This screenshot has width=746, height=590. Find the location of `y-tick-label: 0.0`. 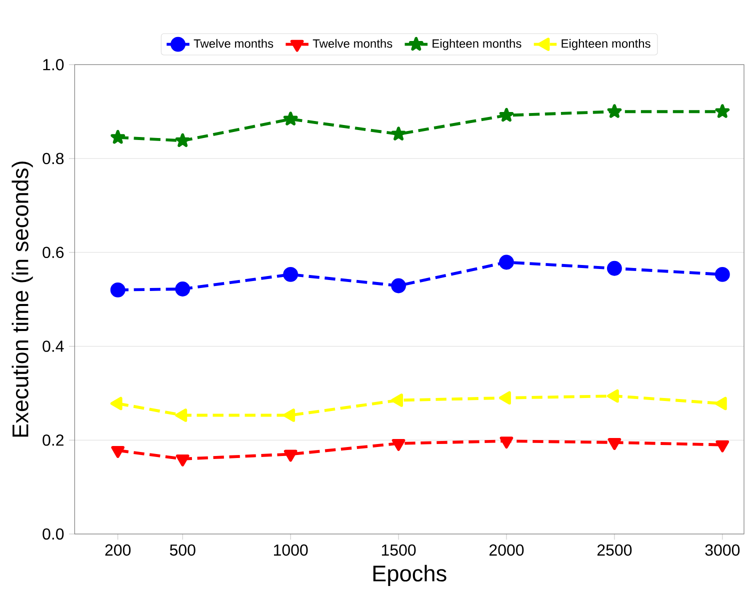

y-tick-label: 0.0 is located at coordinates (53, 534).